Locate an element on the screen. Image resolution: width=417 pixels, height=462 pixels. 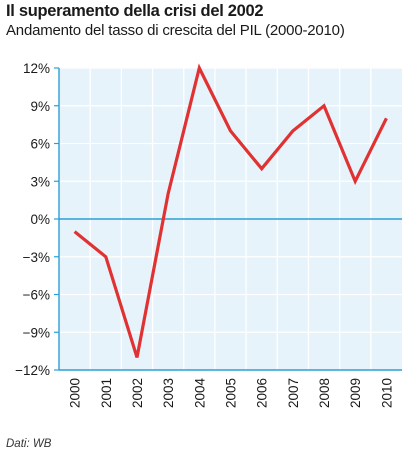
x-tick-label: 2000 is located at coordinates (75, 393).